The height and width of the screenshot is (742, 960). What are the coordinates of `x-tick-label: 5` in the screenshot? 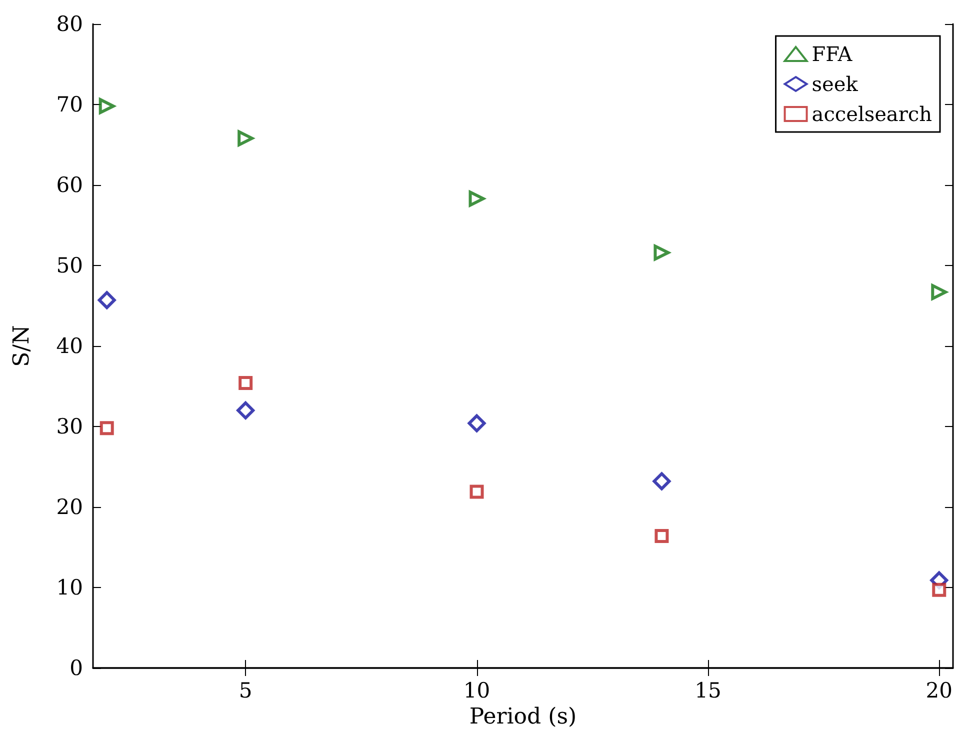 It's located at (245, 690).